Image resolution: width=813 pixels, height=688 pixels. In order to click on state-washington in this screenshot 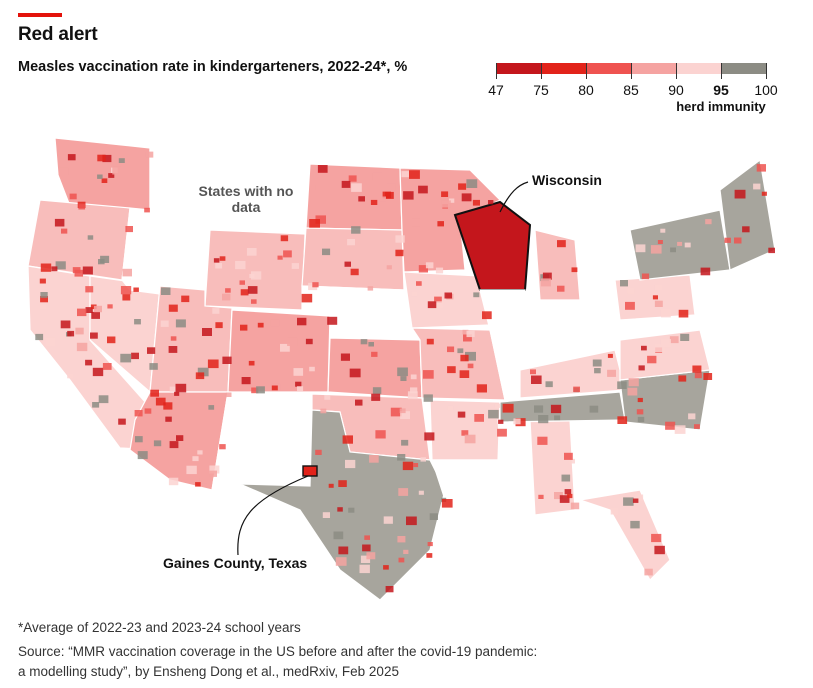, I will do `click(102, 174)`.